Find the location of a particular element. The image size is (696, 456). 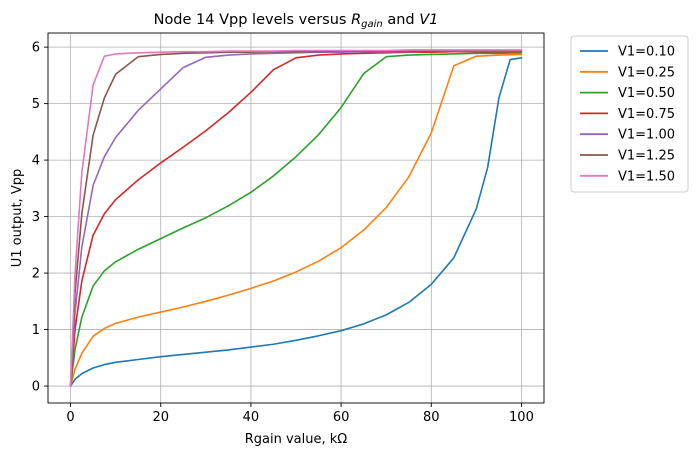

legend-box is located at coordinates (629, 114).